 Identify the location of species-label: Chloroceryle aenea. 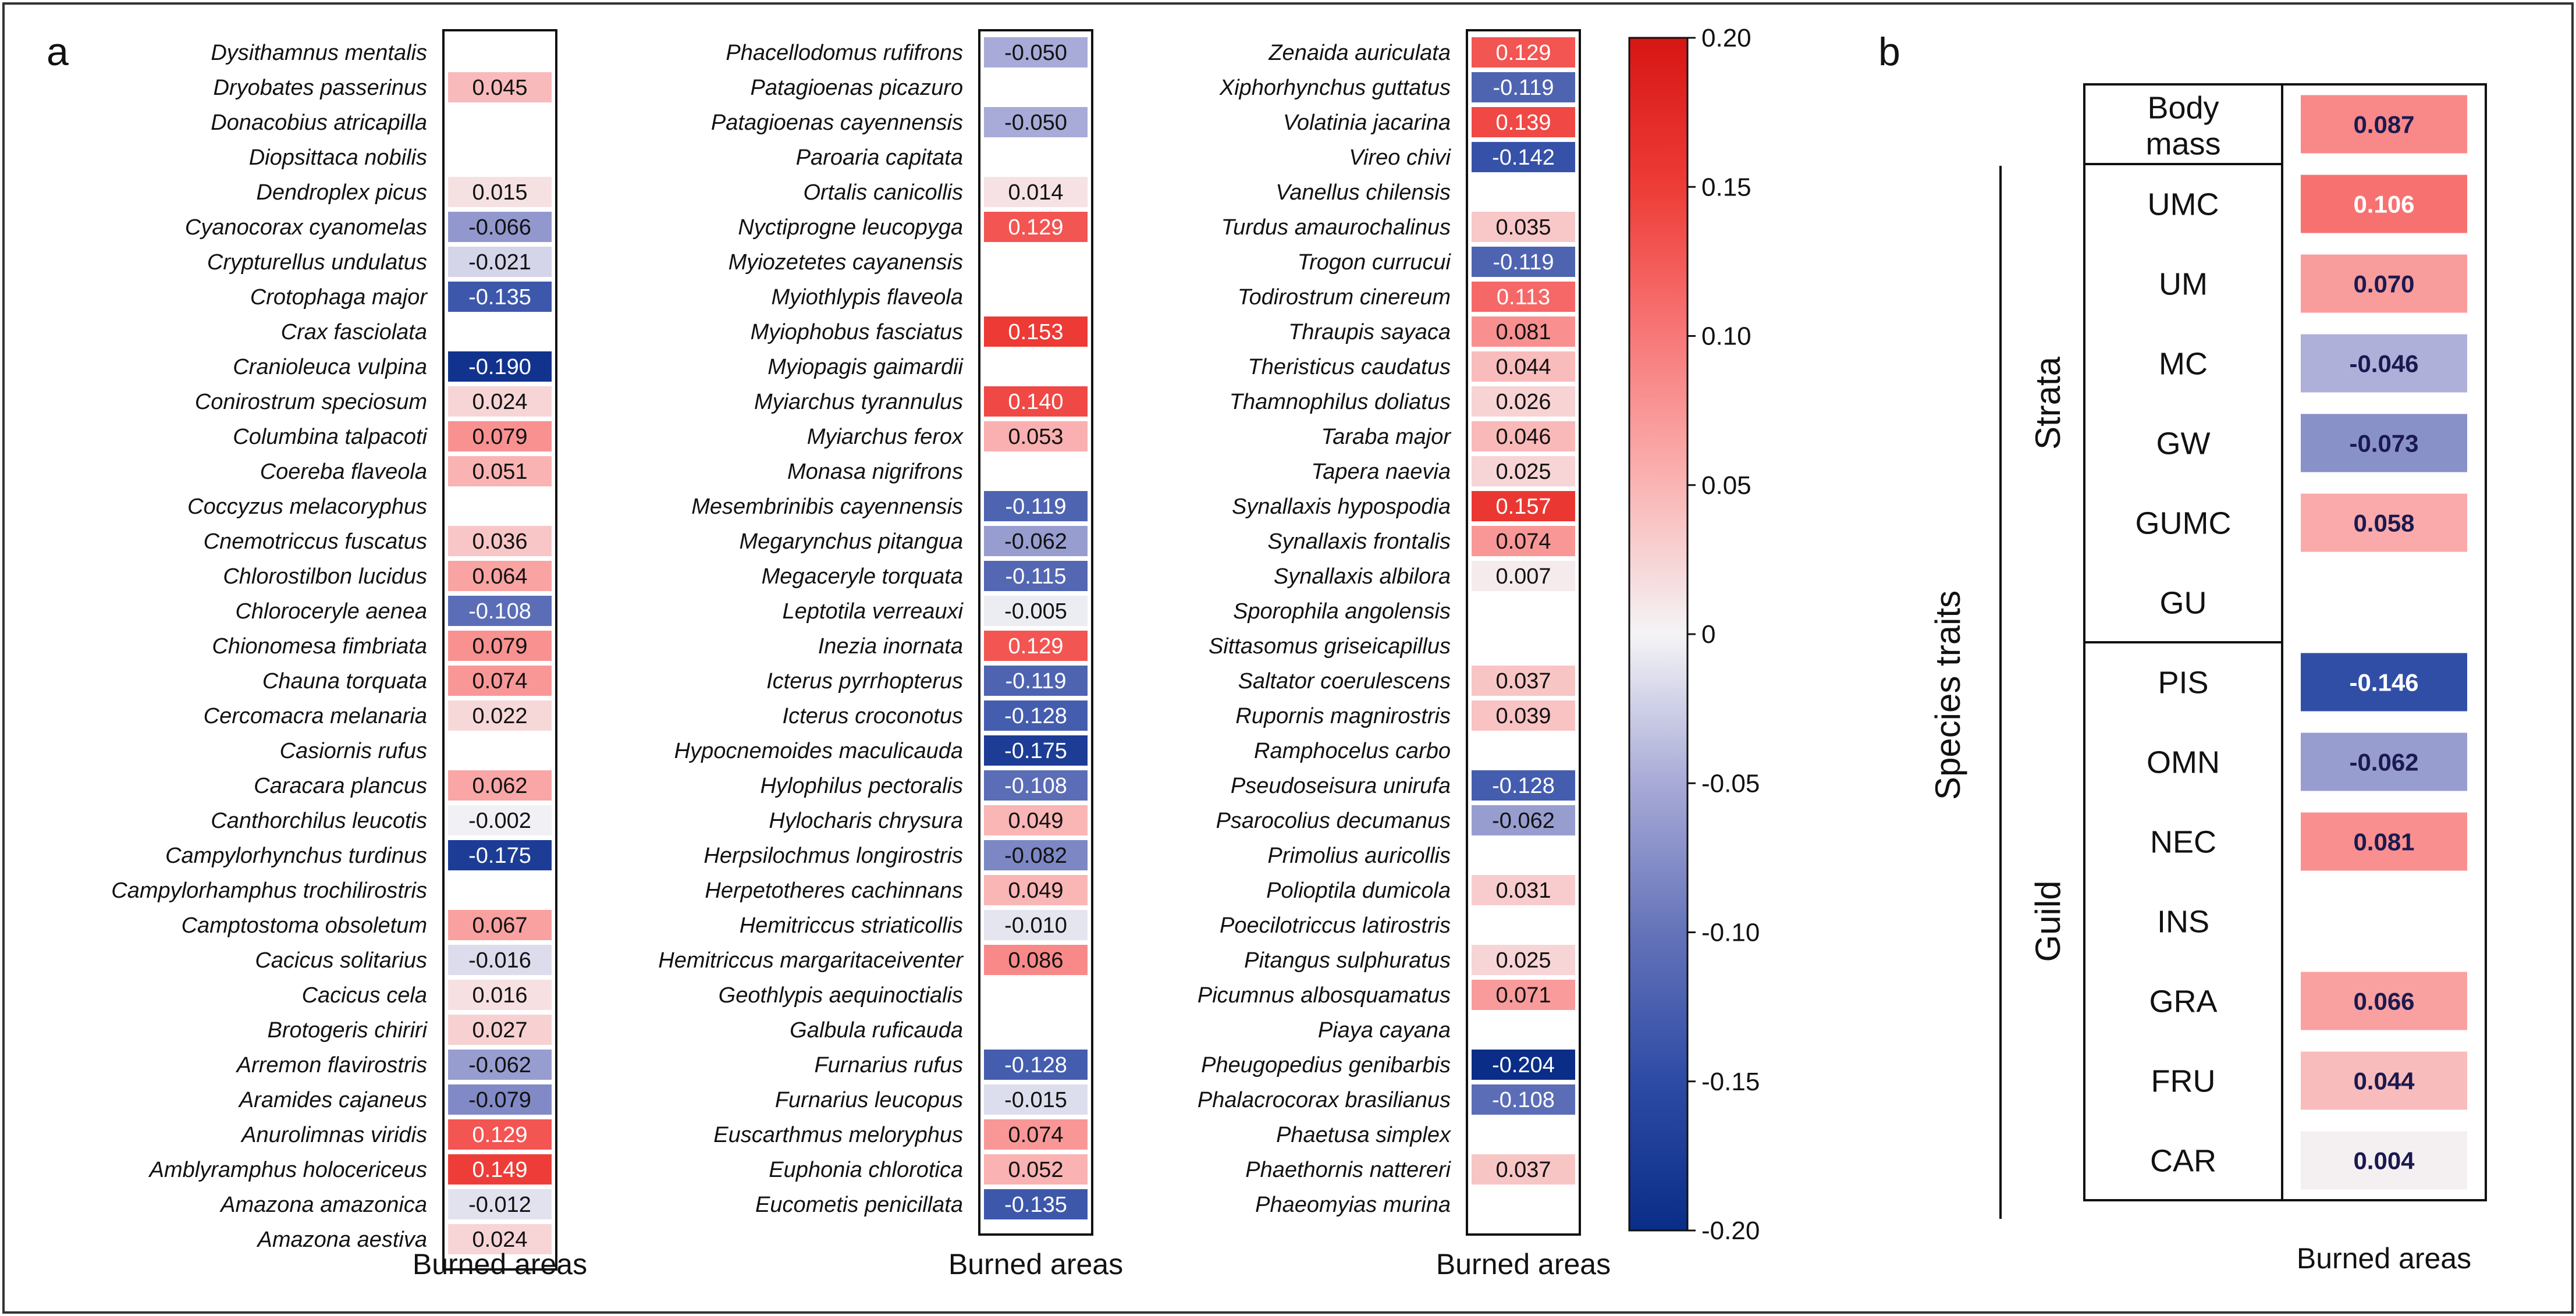
(331, 611).